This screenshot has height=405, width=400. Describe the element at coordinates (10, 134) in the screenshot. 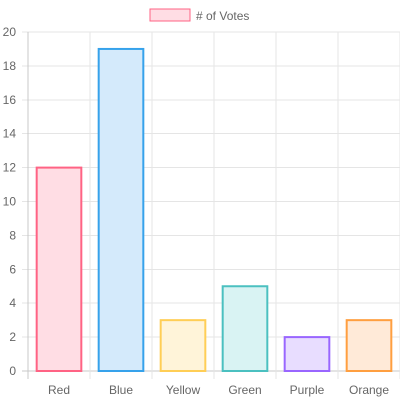

I see `y-tick-label: 14` at that location.